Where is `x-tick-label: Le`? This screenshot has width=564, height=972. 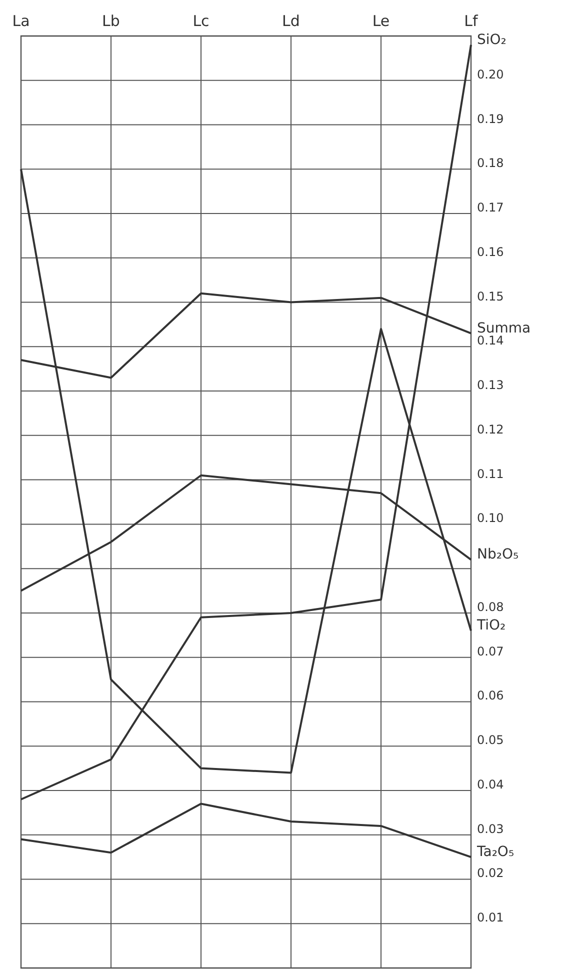 x-tick-label: Le is located at coordinates (381, 21).